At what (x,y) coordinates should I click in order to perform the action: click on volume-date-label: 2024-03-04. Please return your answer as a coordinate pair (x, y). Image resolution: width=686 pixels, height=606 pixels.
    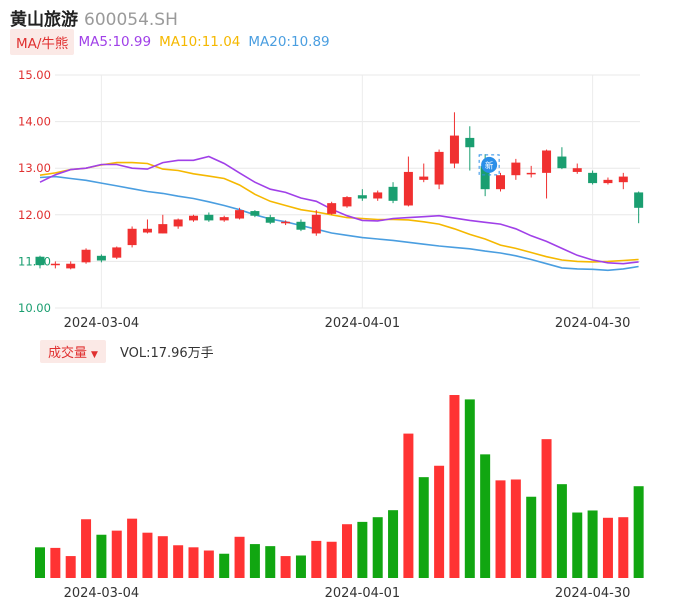
    Looking at the image, I should click on (102, 593).